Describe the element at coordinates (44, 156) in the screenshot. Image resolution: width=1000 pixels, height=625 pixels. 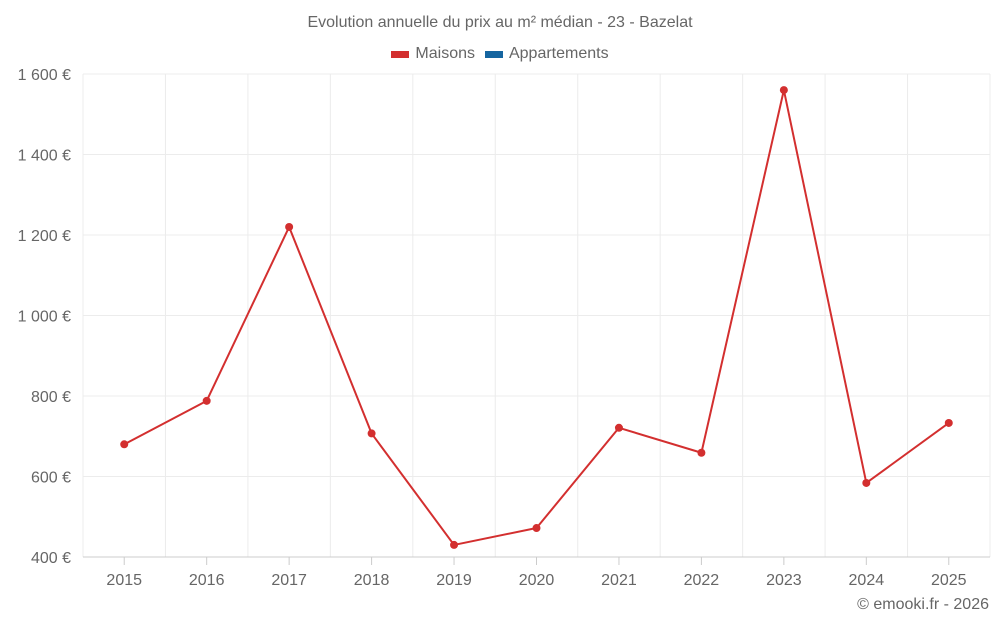
I see `y-tick-label: 1 400 €` at that location.